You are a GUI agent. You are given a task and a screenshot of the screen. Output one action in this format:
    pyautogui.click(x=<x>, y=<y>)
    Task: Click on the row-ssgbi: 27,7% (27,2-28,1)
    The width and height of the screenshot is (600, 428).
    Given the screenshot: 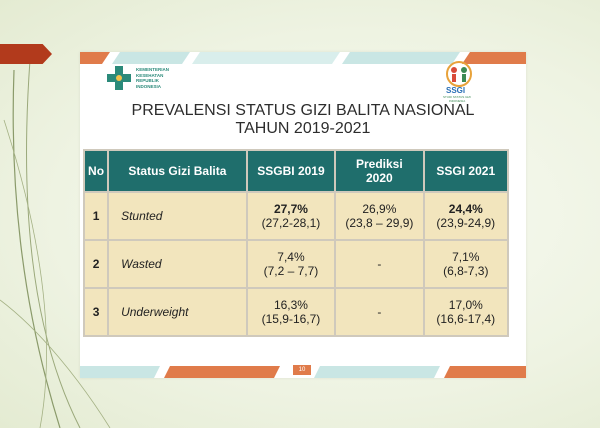 What is the action you would take?
    pyautogui.click(x=291, y=216)
    